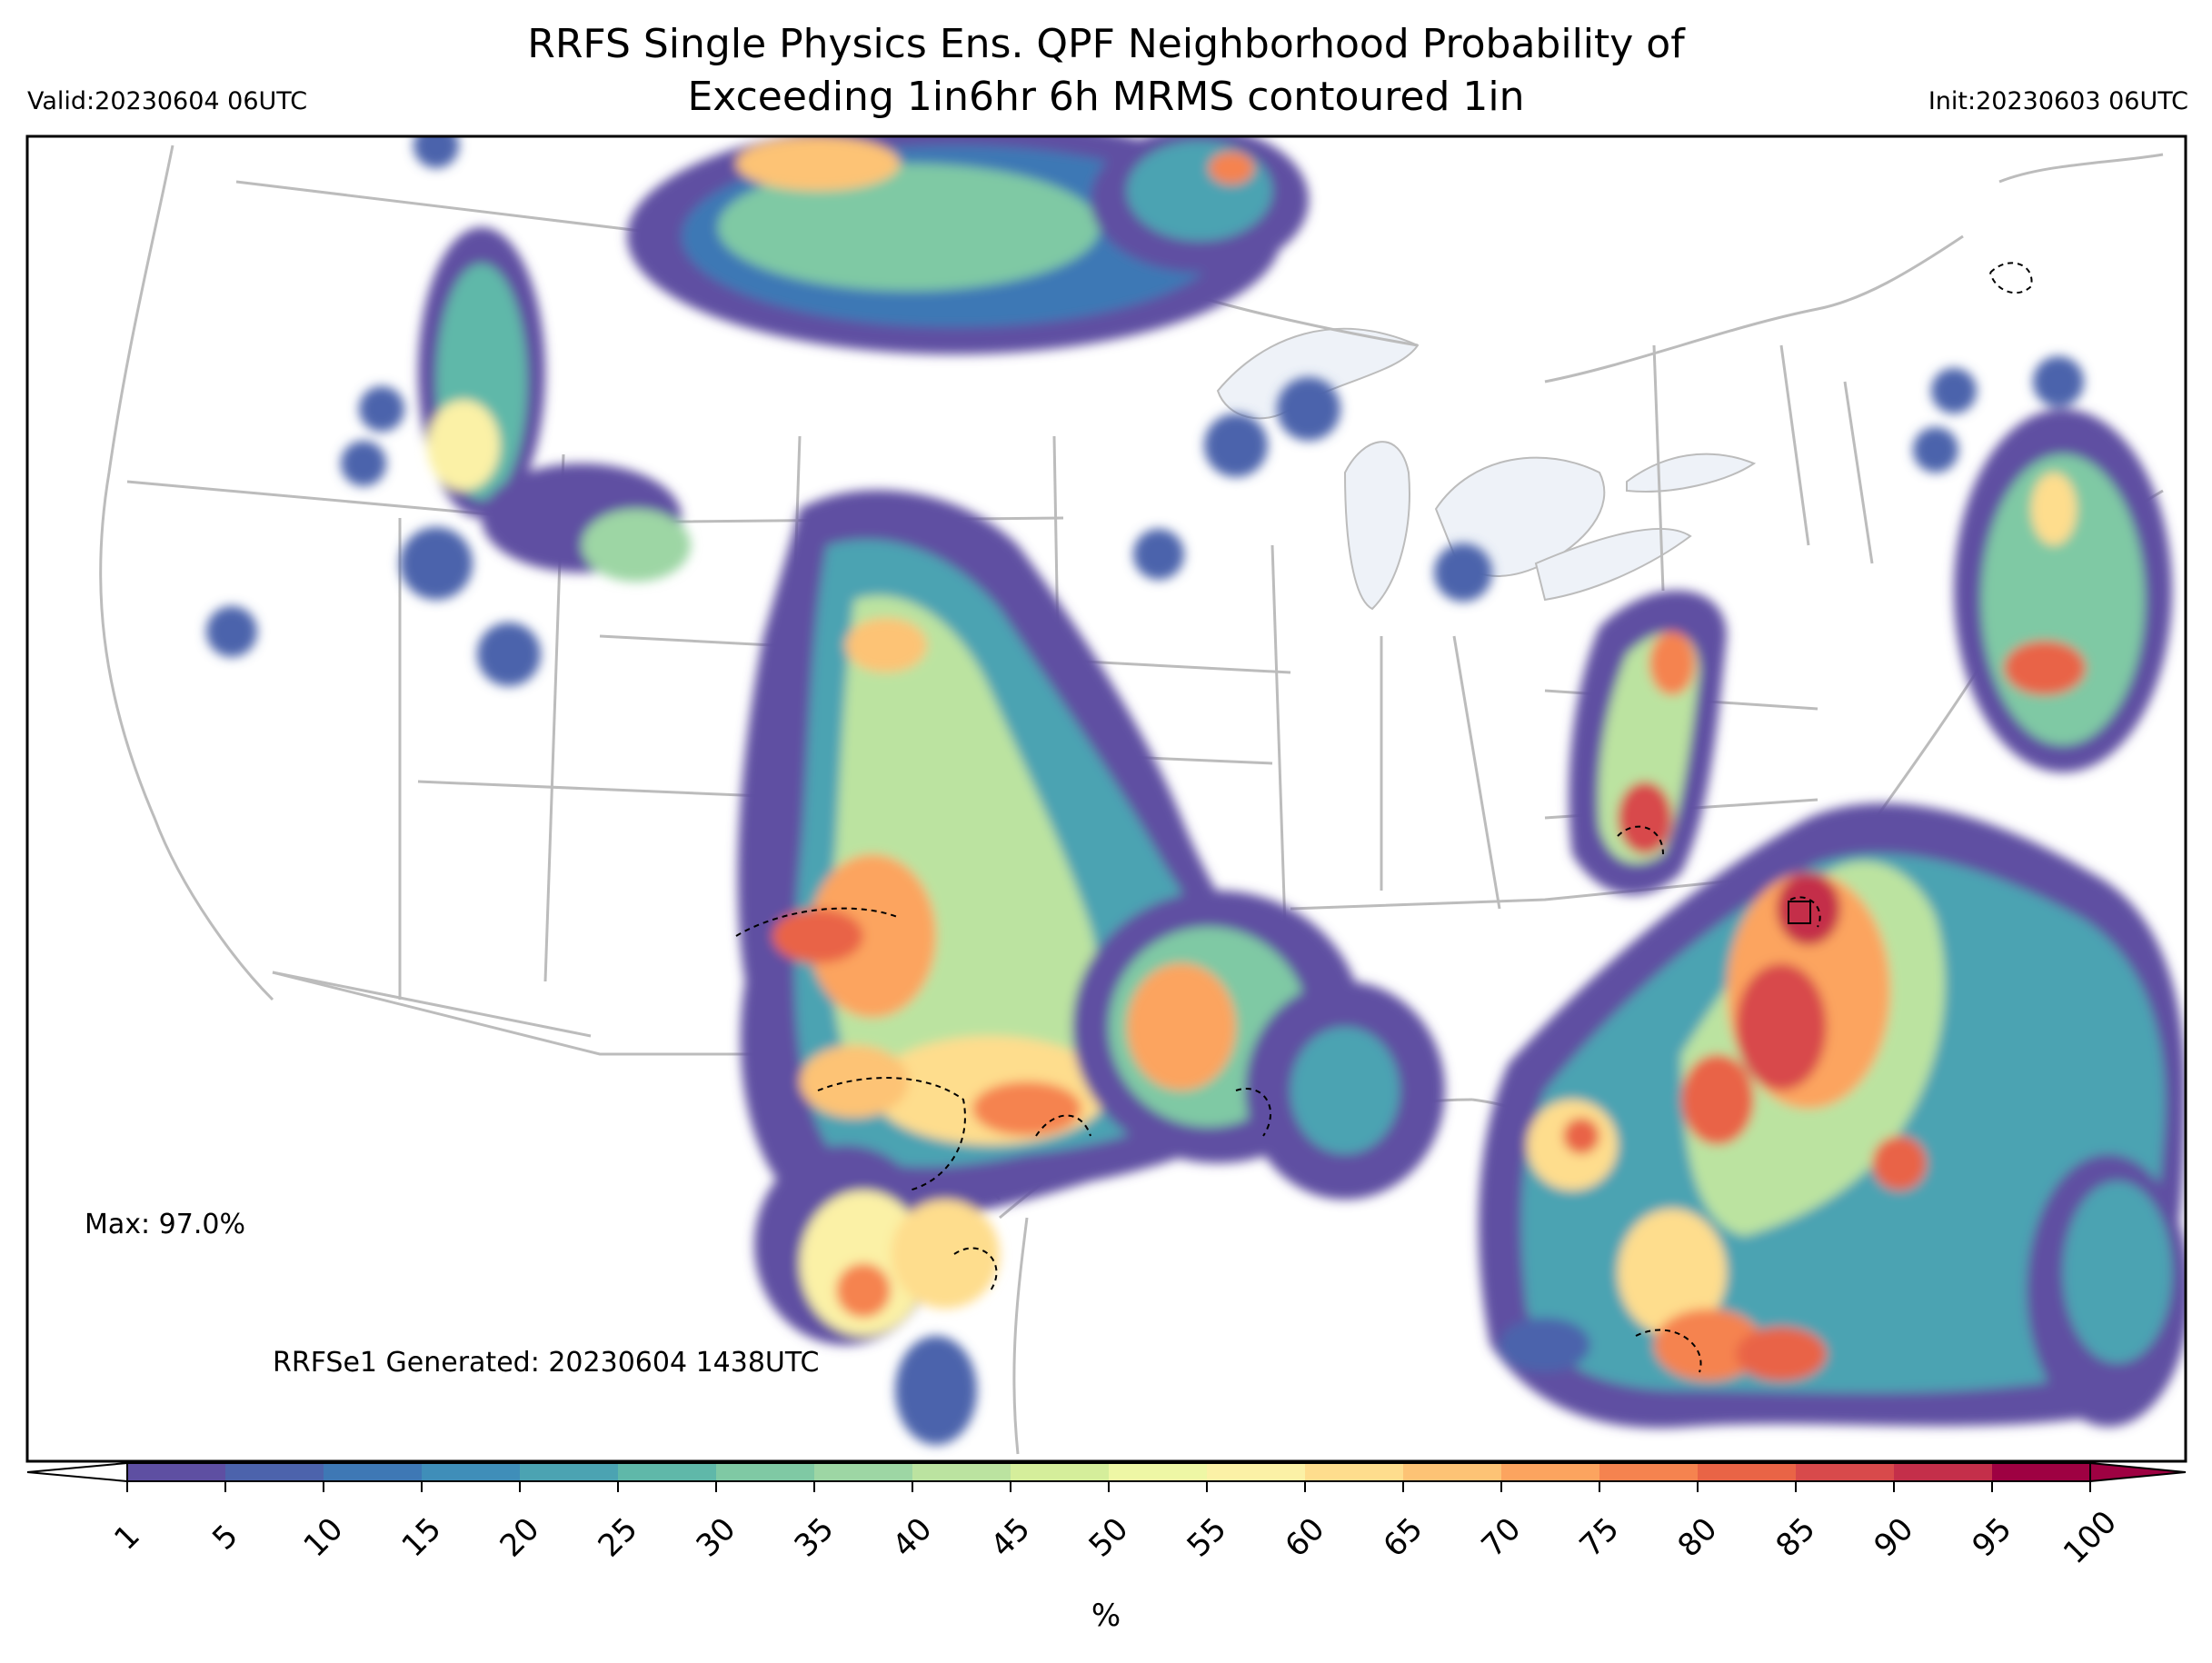 This screenshot has height=1663, width=2212. Describe the element at coordinates (1800, 912) in the screenshot. I see `max-location-marker` at that location.